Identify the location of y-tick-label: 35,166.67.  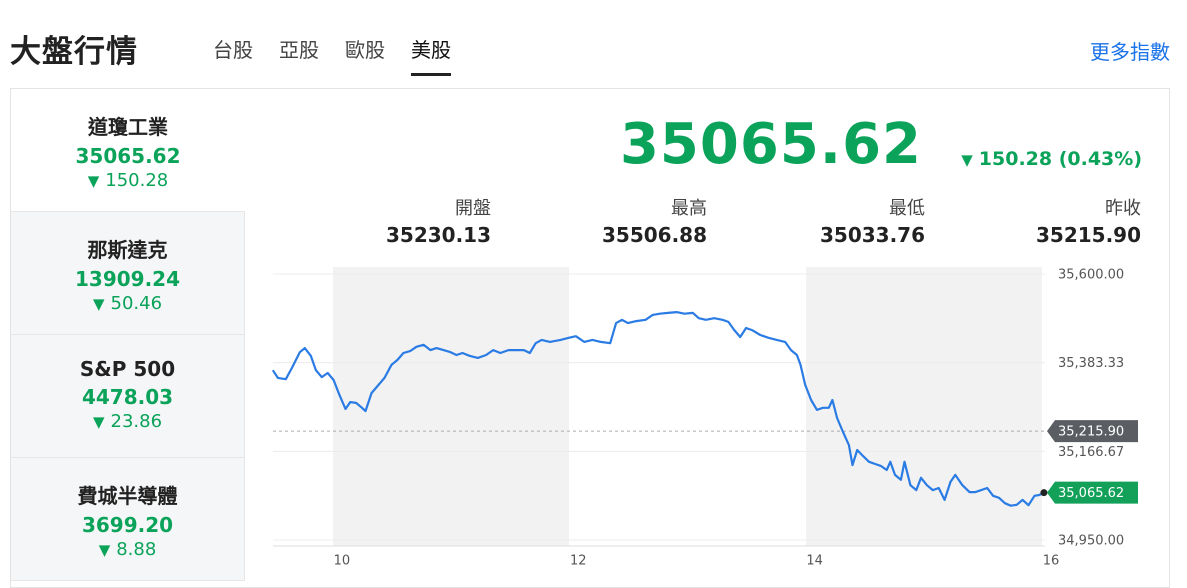
(1091, 452).